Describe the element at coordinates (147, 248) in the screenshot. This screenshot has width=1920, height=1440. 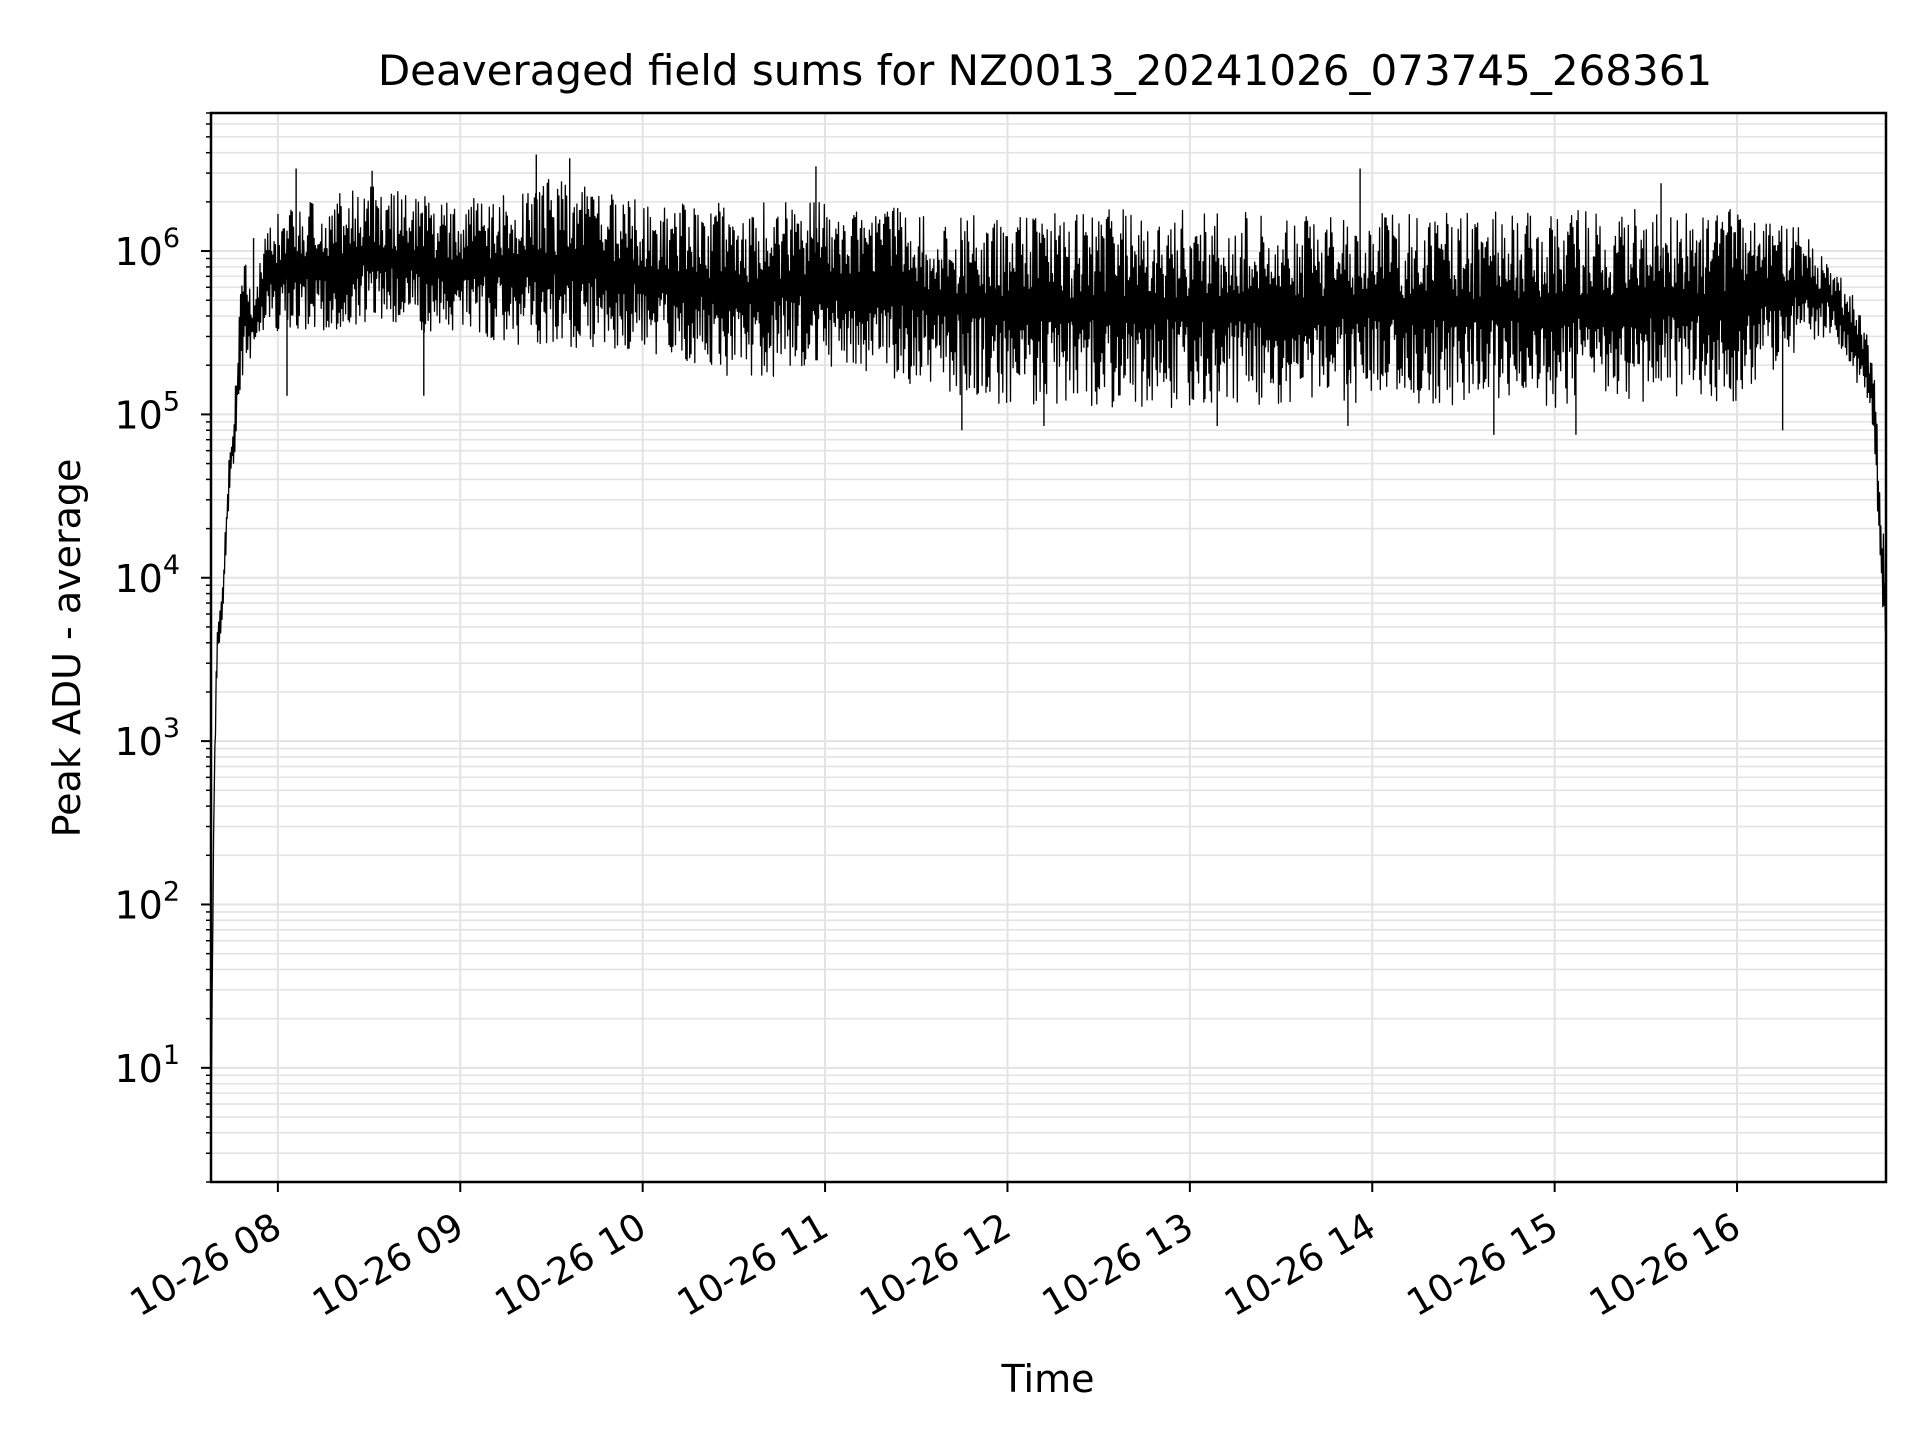
I see `y-tick-label: 10⁶` at that location.